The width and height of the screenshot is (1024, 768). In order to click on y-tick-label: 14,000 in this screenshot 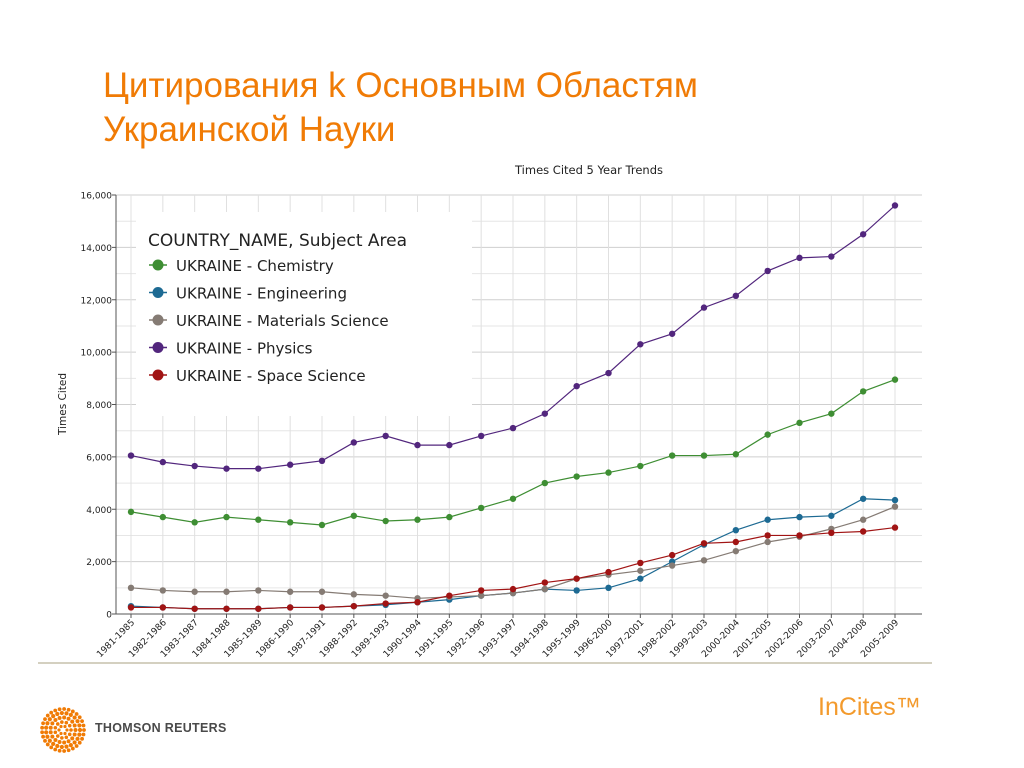, I will do `click(97, 249)`.